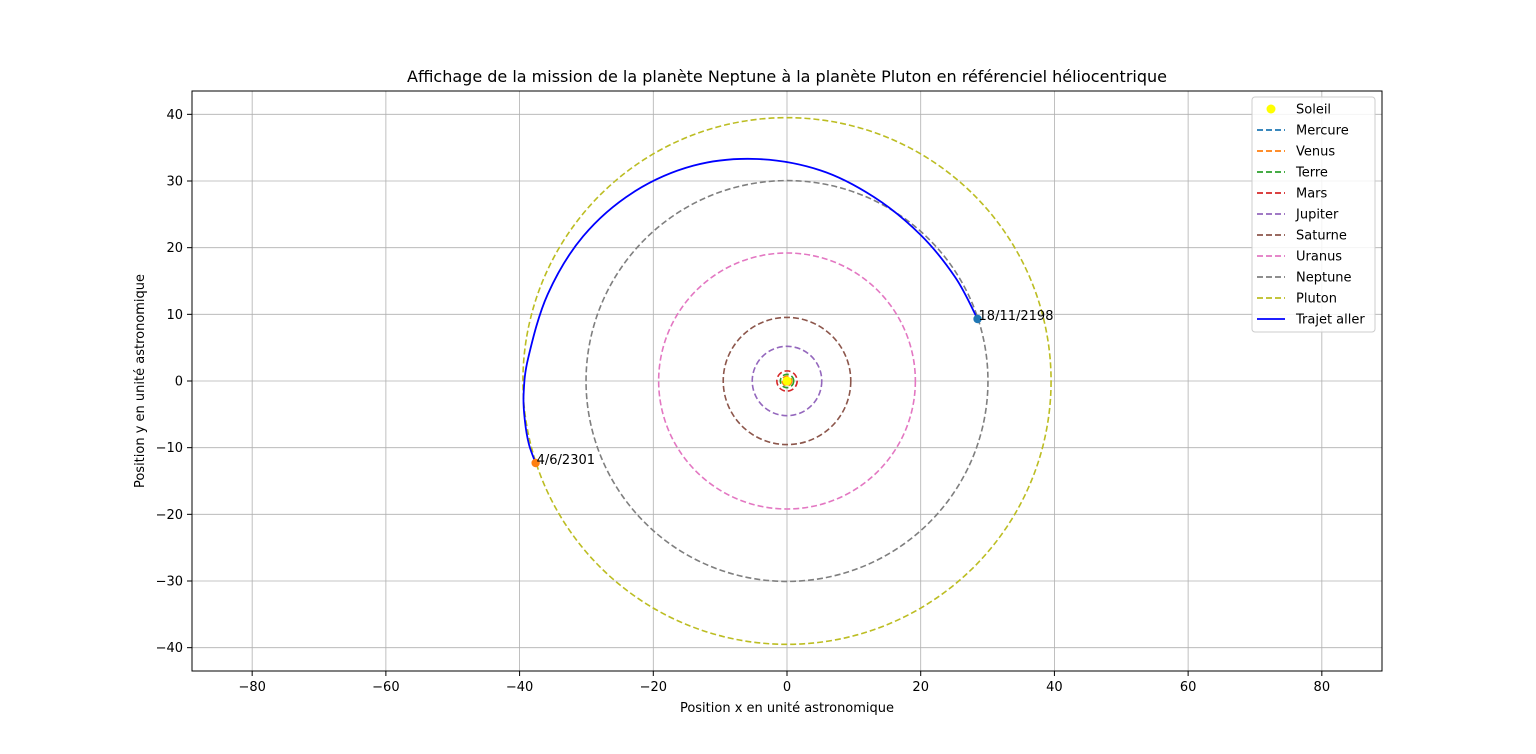 The width and height of the screenshot is (1536, 754). I want to click on x-tick-label: −60, so click(385, 687).